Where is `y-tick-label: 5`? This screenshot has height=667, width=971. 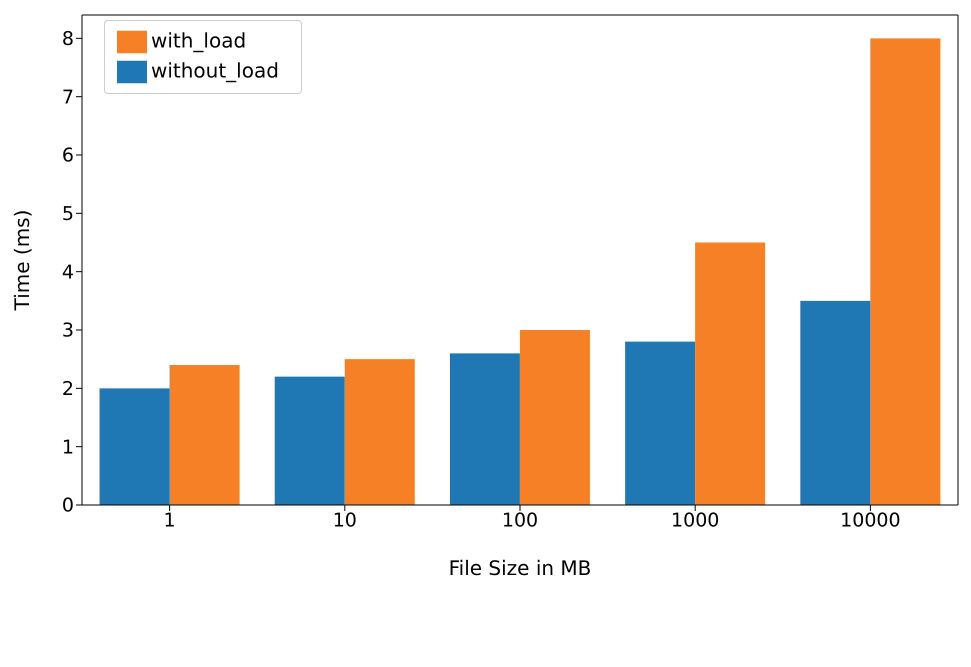
y-tick-label: 5 is located at coordinates (68, 214).